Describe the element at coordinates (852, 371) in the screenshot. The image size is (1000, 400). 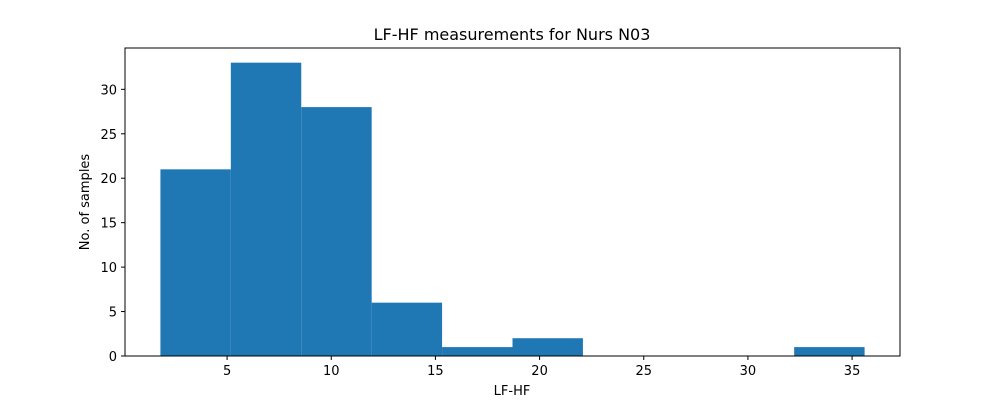
I see `x-tick-label: 35` at that location.